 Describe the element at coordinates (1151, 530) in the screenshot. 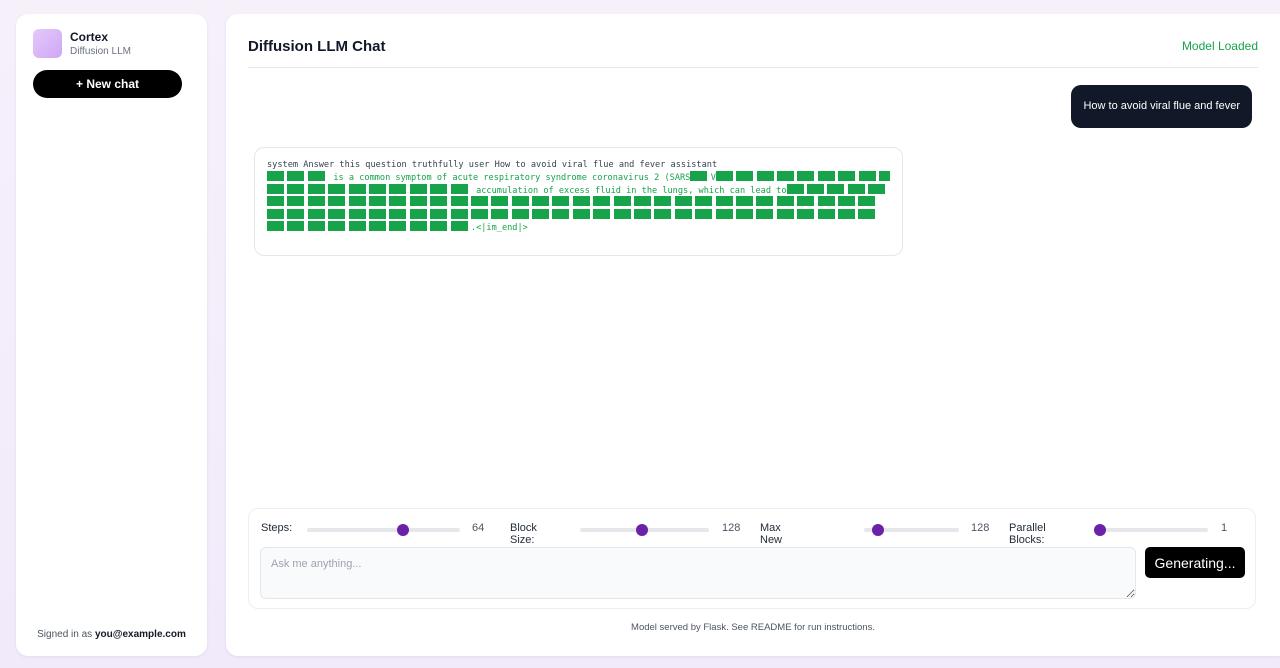

I see `parallel-blocks-slider` at that location.